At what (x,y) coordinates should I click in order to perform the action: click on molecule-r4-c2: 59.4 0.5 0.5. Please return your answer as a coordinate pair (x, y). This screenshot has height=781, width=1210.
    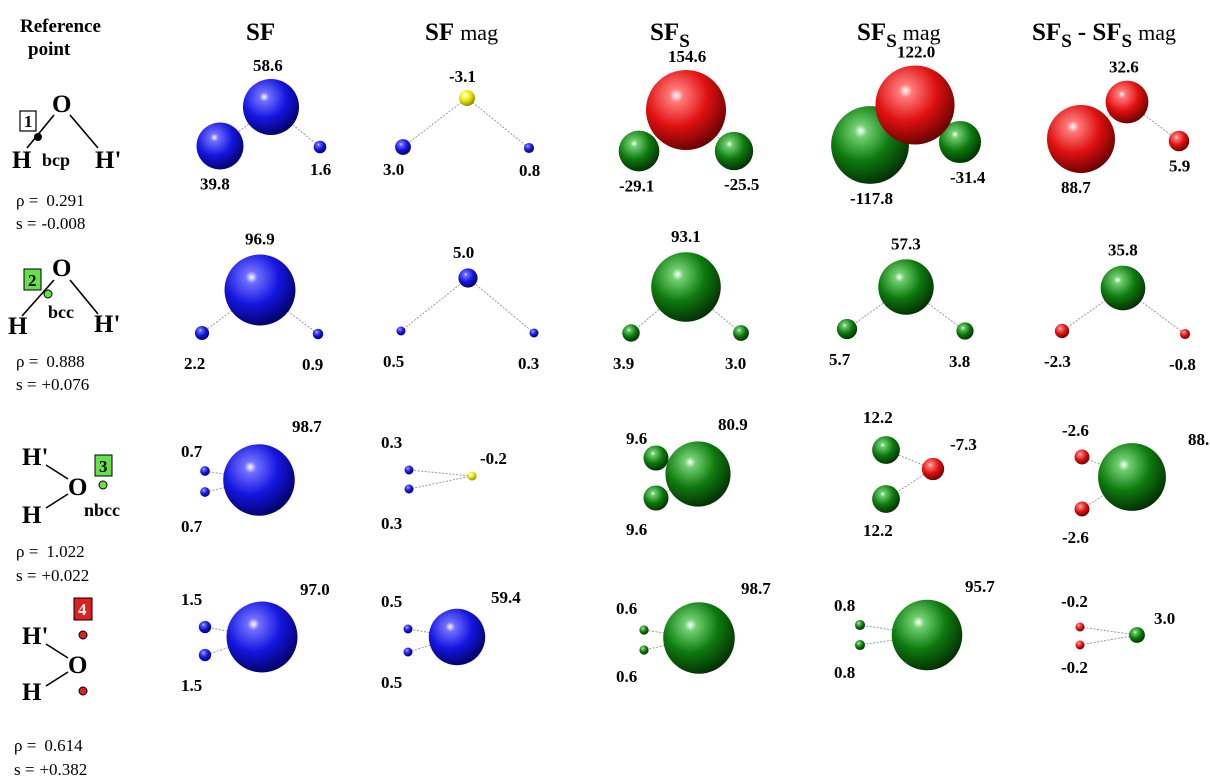
    Looking at the image, I should click on (451, 640).